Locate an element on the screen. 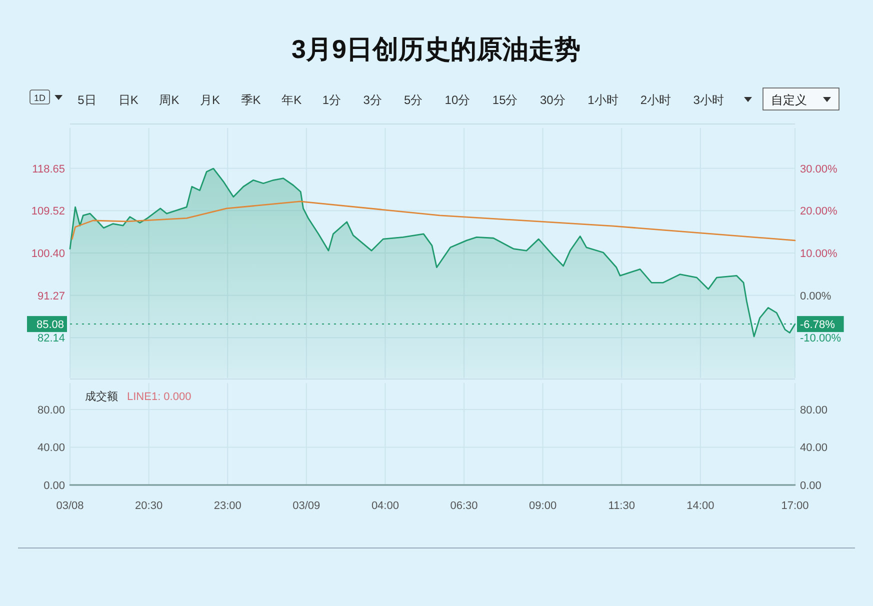 This screenshot has width=873, height=606. x-tick-label: 20:30 is located at coordinates (149, 506).